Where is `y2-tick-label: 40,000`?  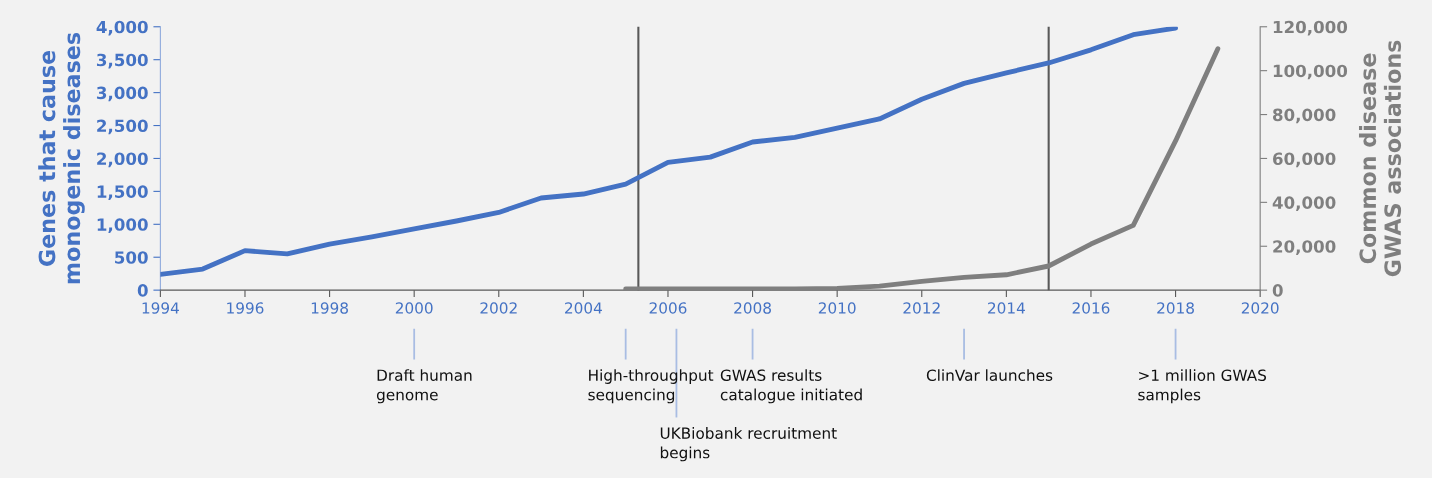
y2-tick-label: 40,000 is located at coordinates (1304, 204).